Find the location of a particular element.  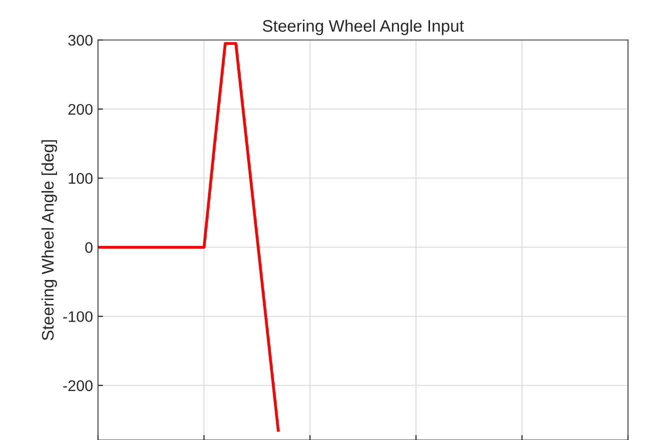

y-tick-label: 100 is located at coordinates (80, 178).